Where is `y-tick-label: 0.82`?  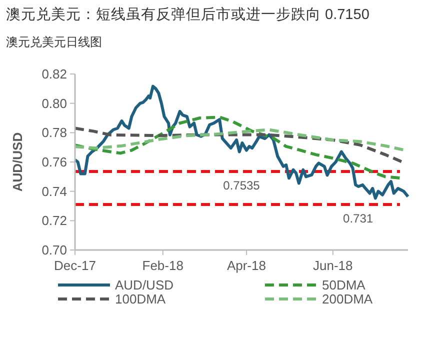
y-tick-label: 0.82 is located at coordinates (54, 74).